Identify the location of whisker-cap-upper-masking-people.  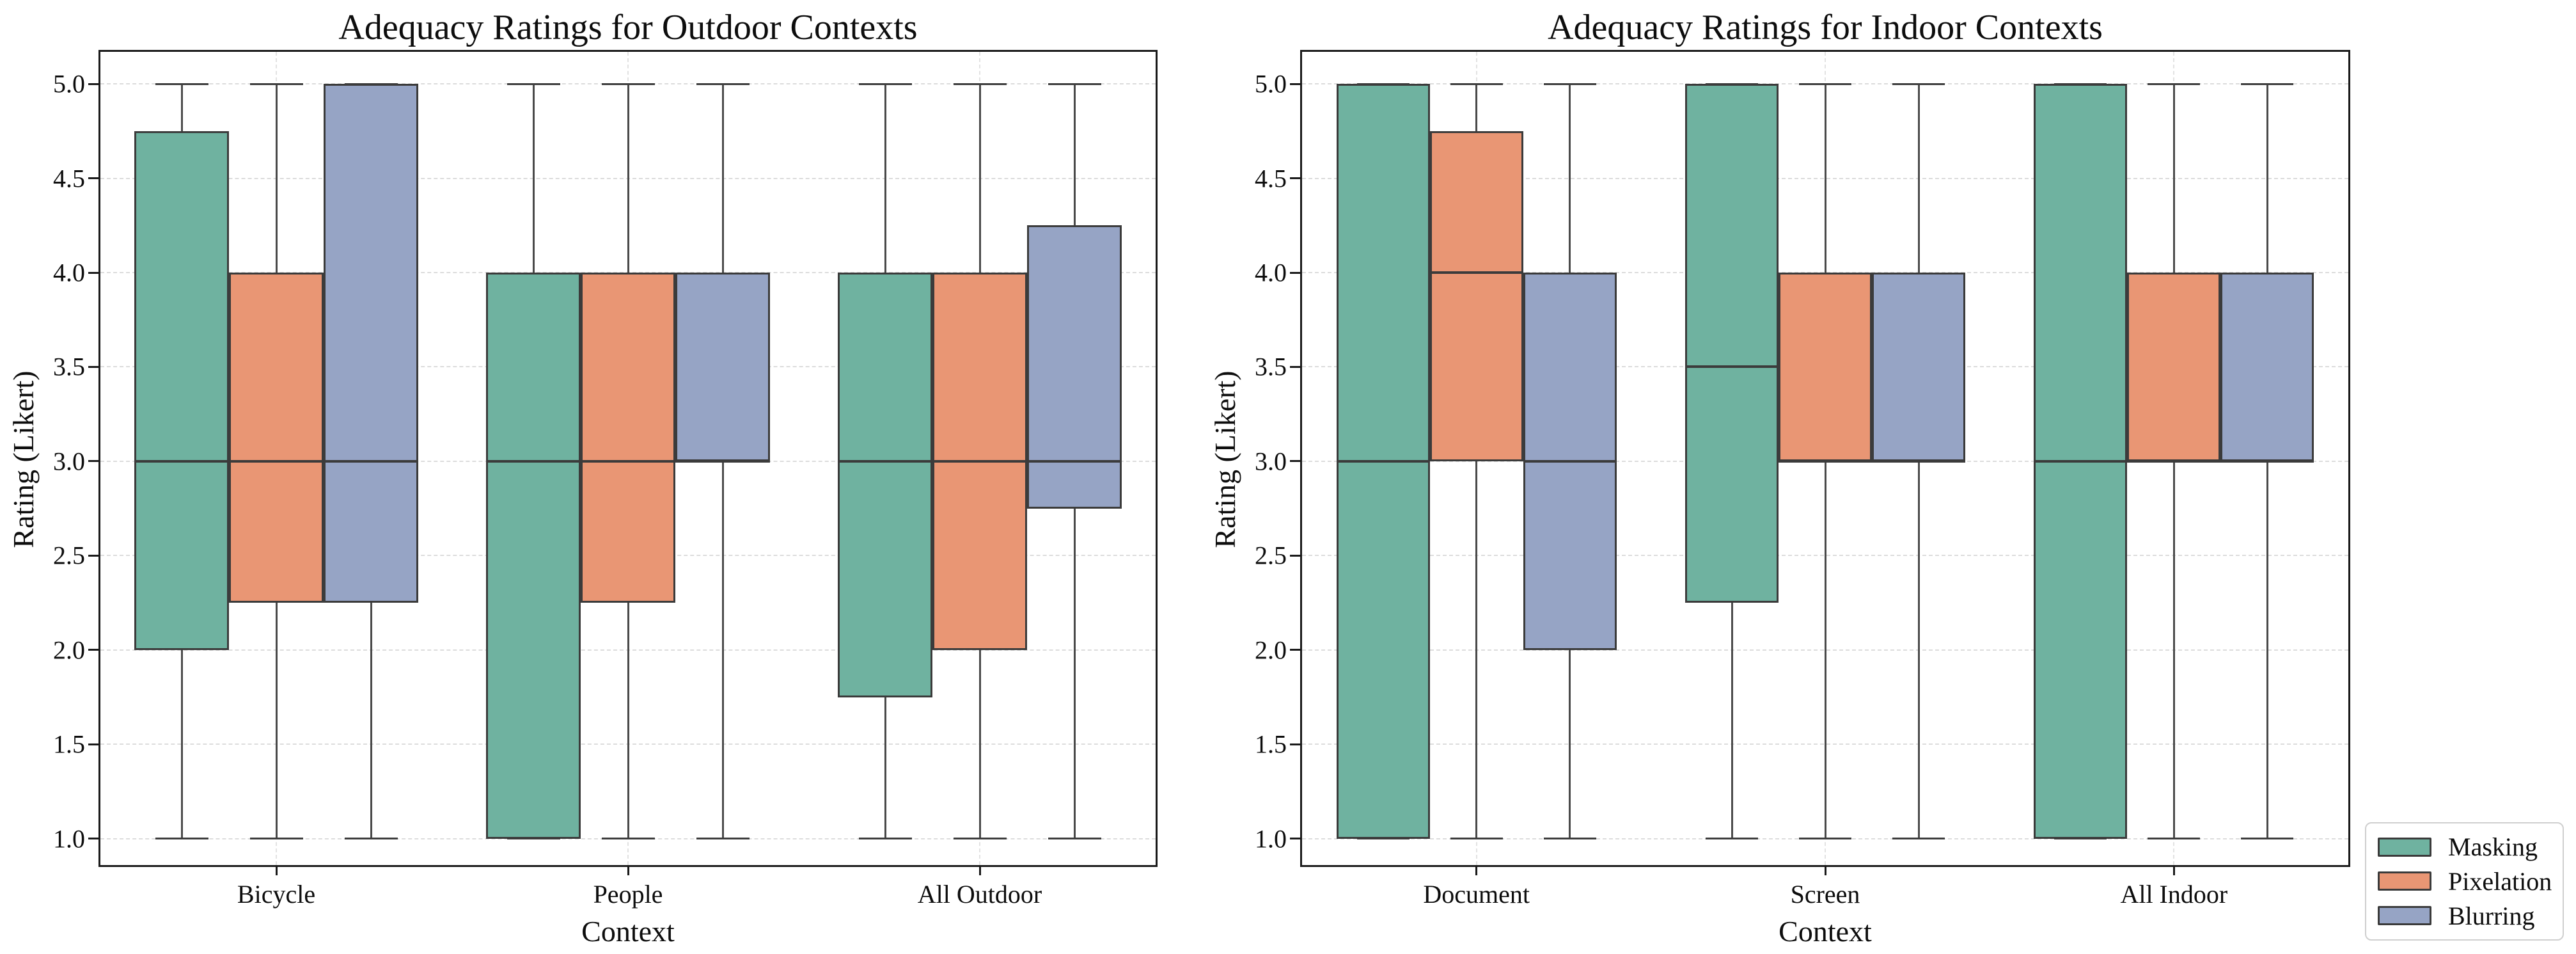
(533, 84).